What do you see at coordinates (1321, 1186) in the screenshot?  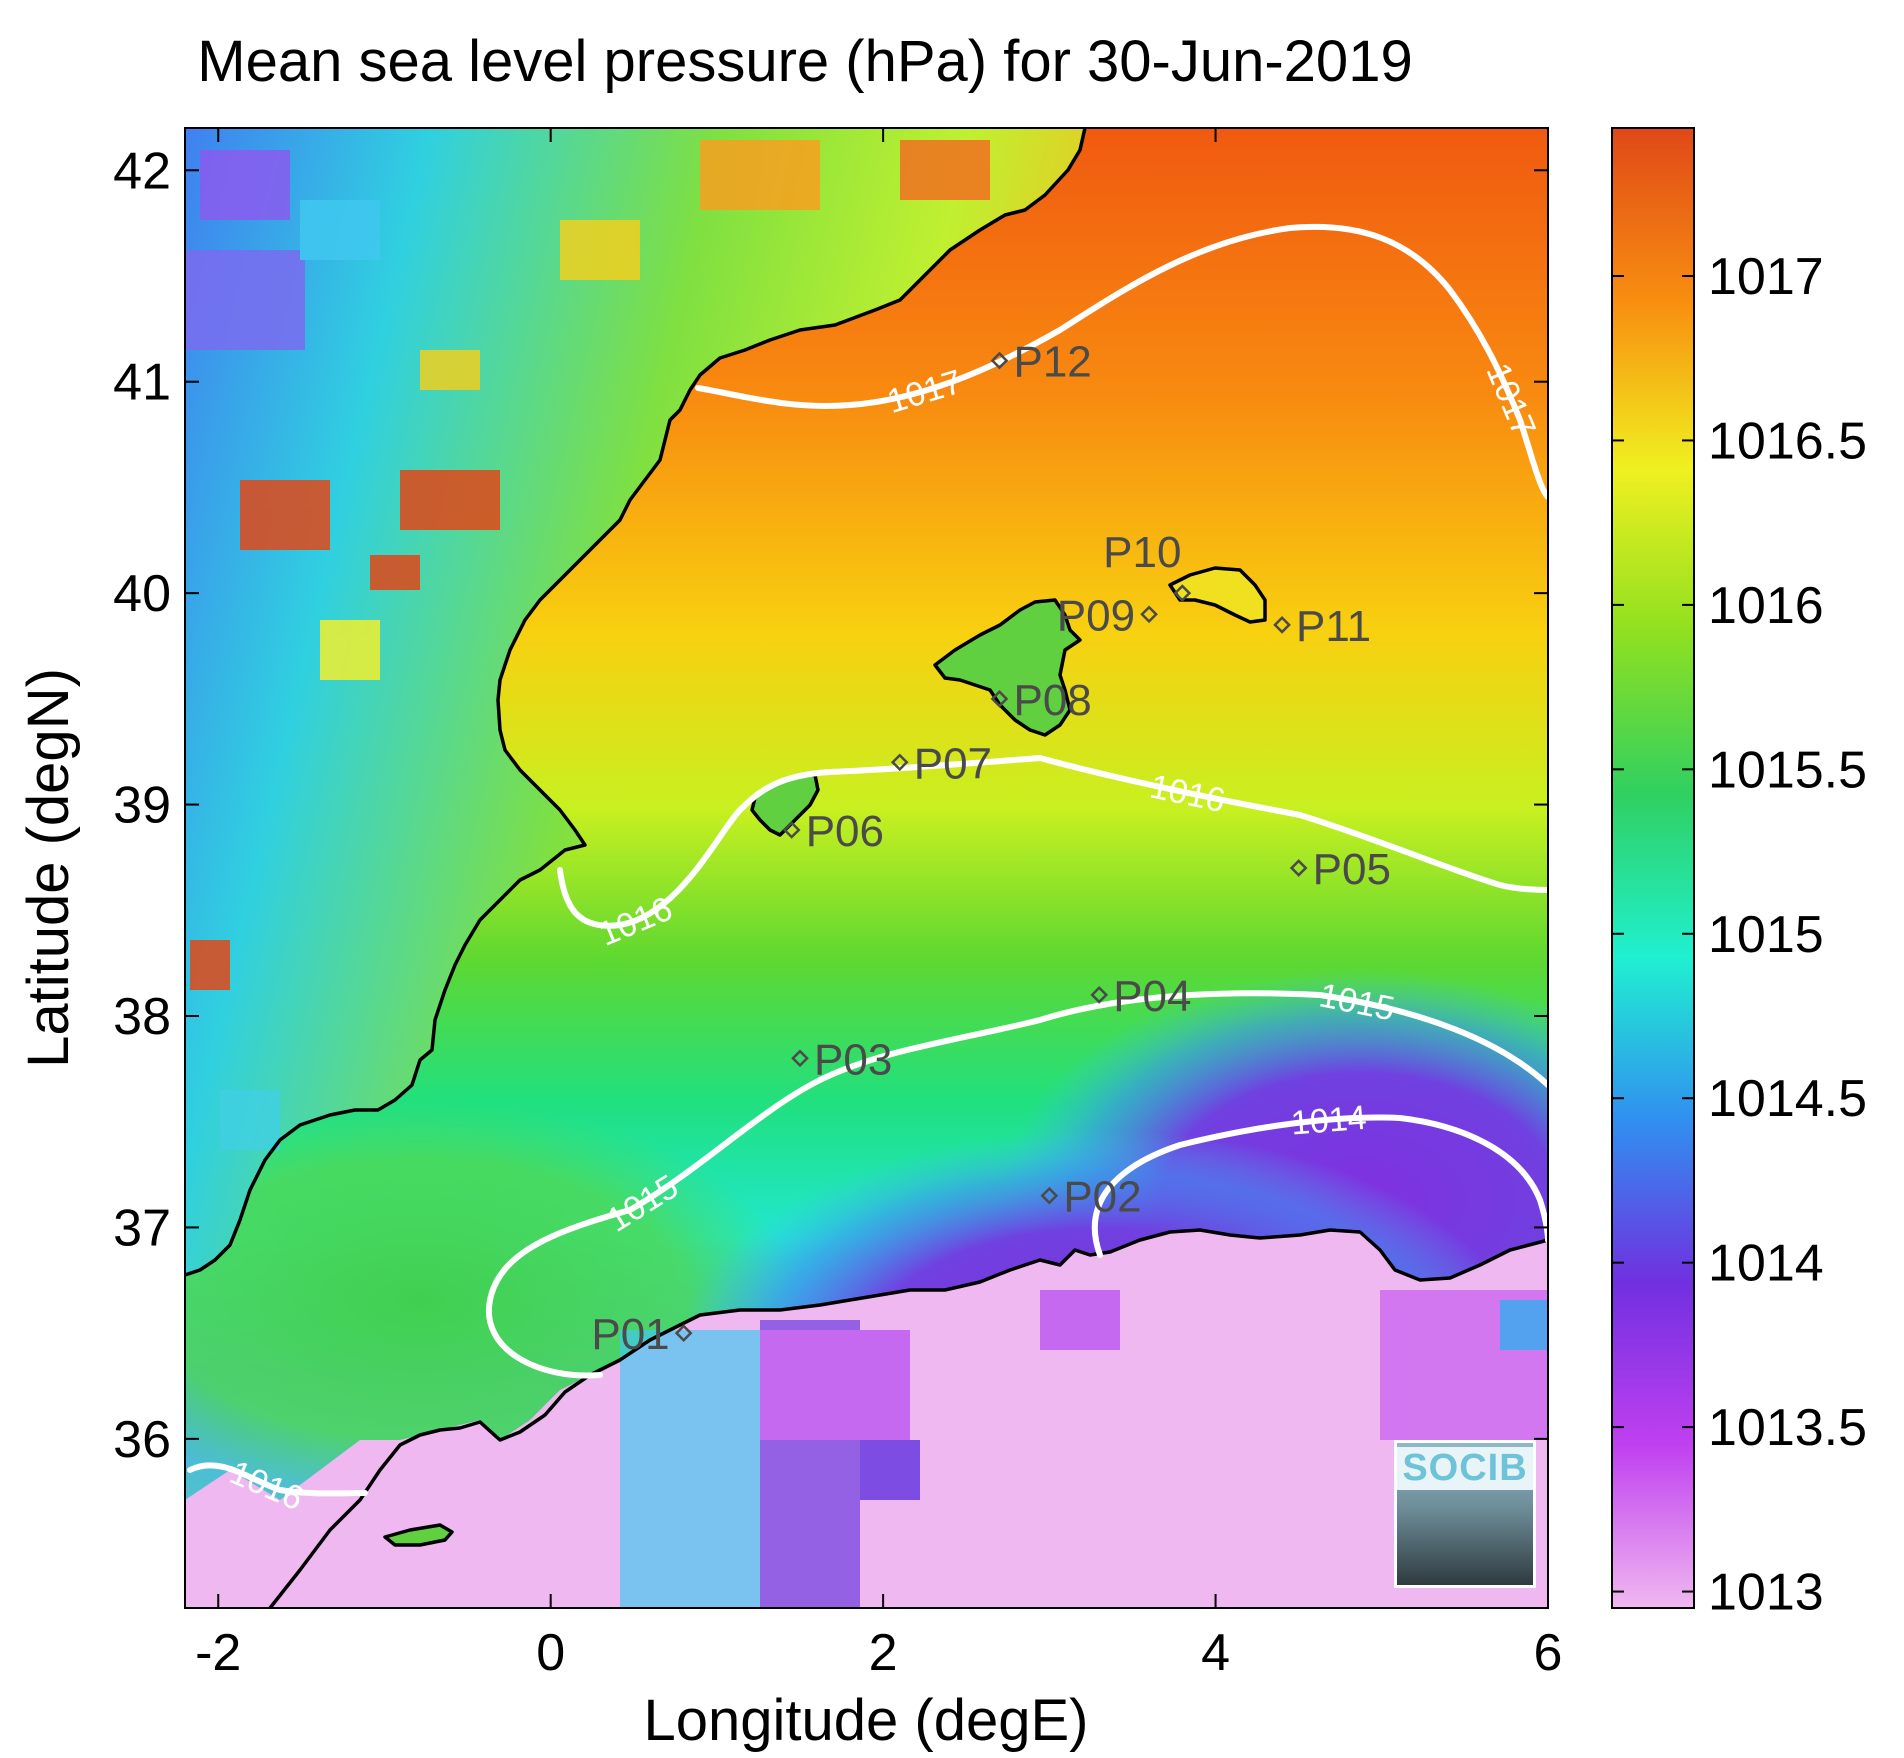 I see `contour-1014-line` at bounding box center [1321, 1186].